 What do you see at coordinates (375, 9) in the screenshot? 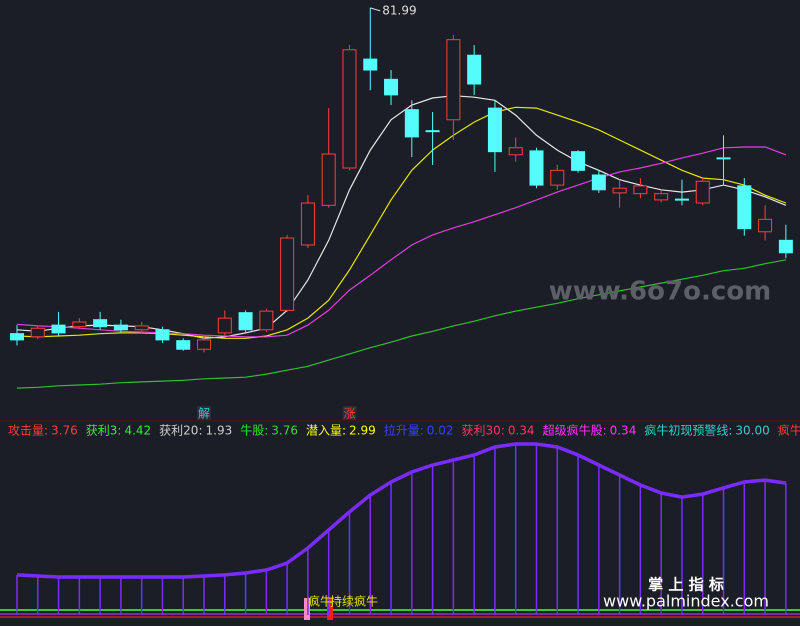
I see `high-marker` at bounding box center [375, 9].